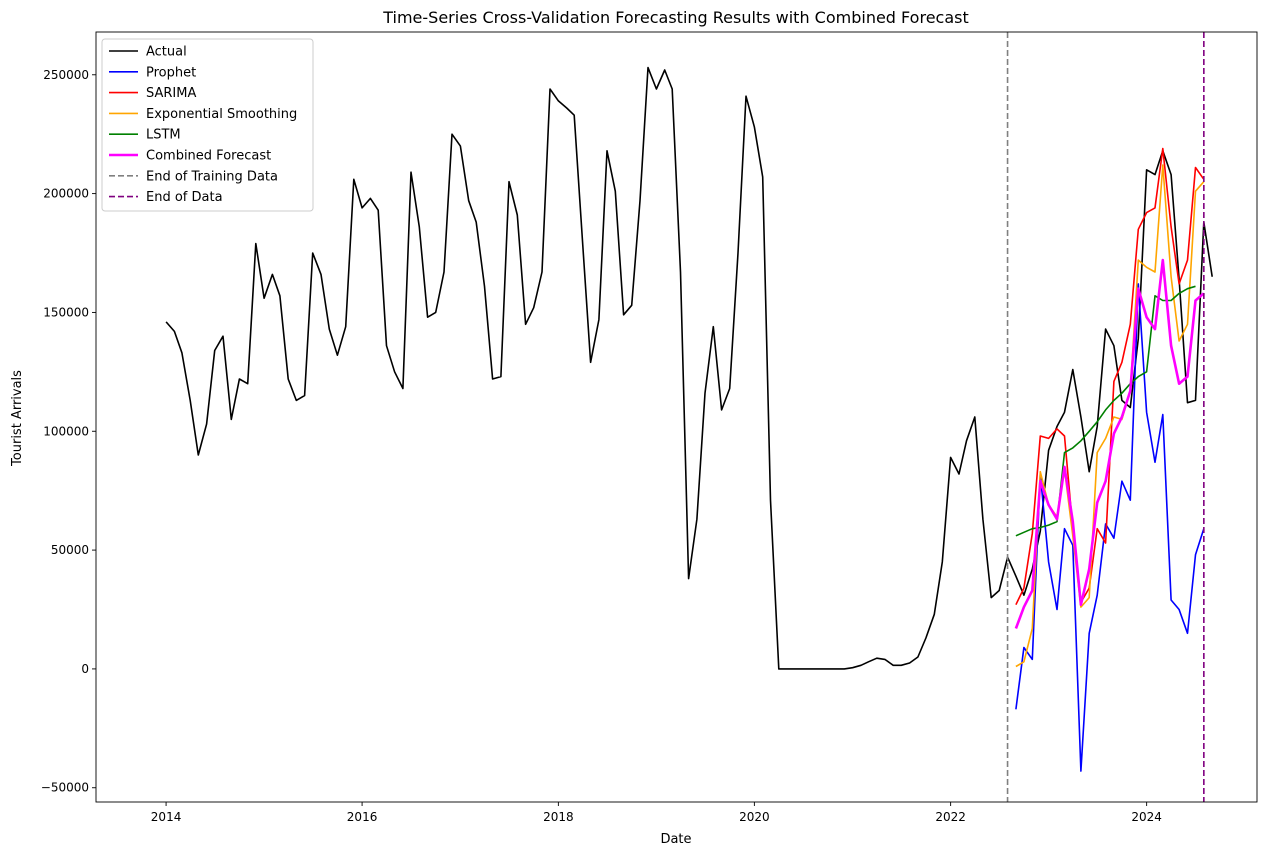 This screenshot has height=855, width=1267. Describe the element at coordinates (171, 93) in the screenshot. I see `legend-label: SARIMA` at that location.